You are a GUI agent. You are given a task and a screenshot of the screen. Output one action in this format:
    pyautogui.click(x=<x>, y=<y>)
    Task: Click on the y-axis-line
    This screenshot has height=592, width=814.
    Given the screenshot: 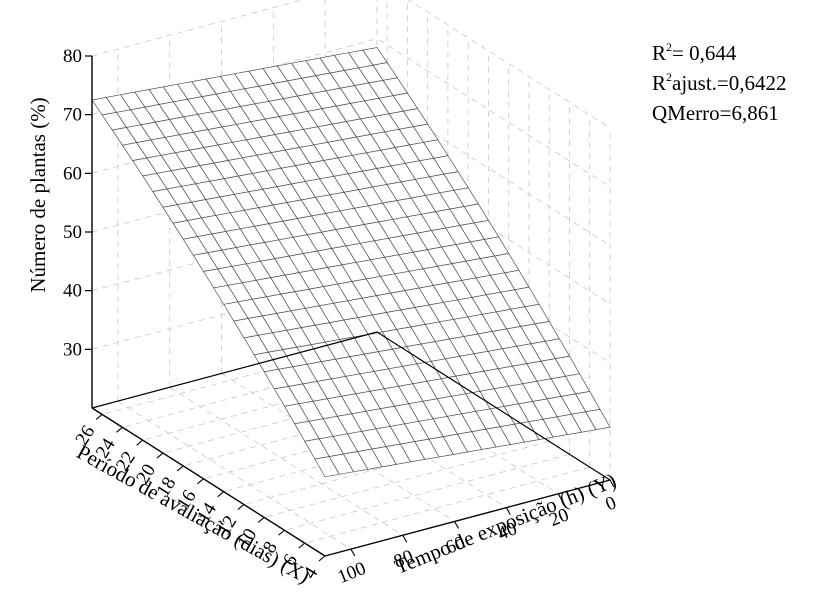 What is the action you would take?
    pyautogui.click(x=467, y=518)
    